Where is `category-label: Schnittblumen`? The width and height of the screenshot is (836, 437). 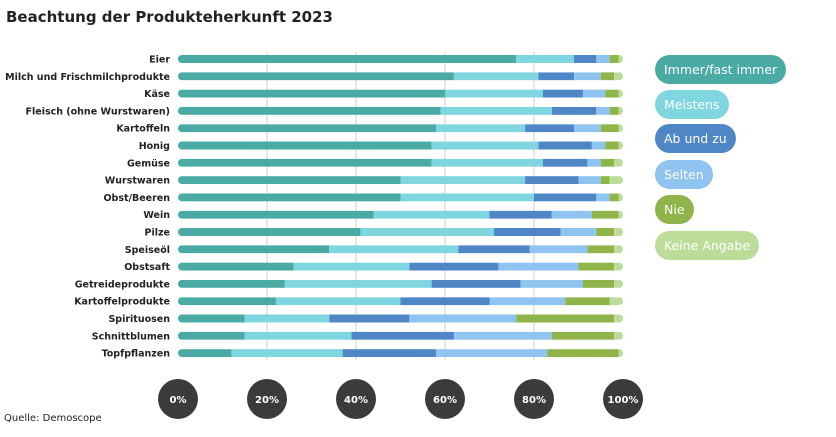 category-label: Schnittblumen is located at coordinates (131, 336).